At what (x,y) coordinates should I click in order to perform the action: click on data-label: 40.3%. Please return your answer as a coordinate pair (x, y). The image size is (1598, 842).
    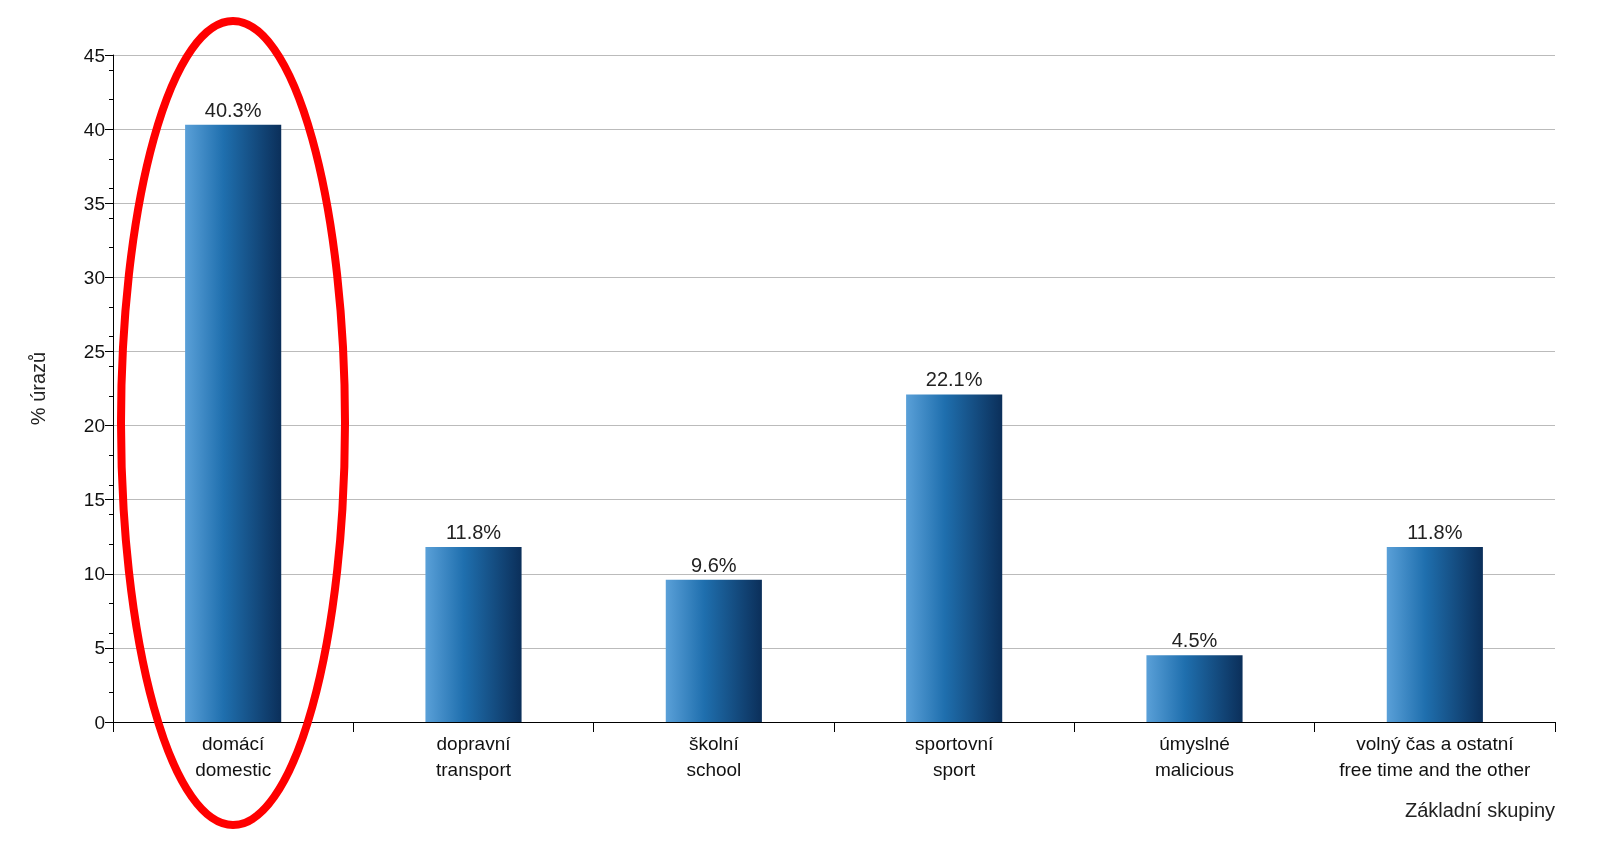
    Looking at the image, I should click on (233, 109).